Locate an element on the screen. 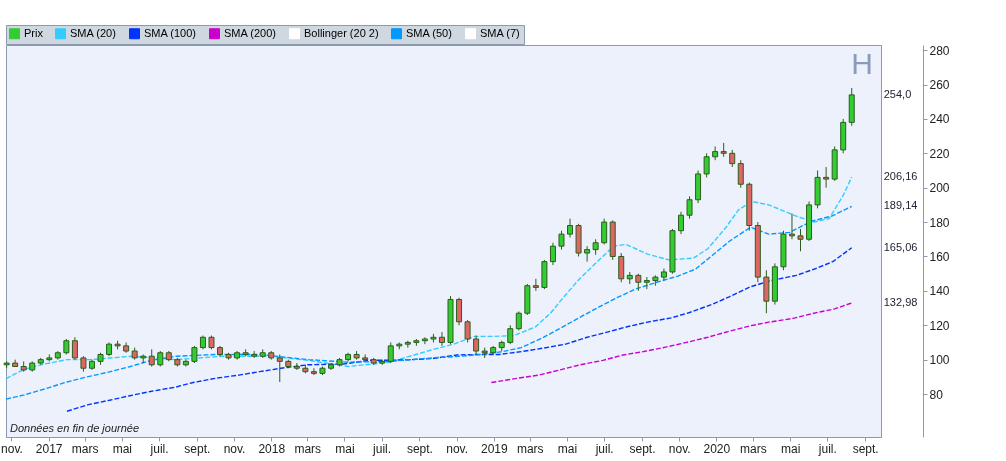 The height and width of the screenshot is (461, 1006). x-tick-label: 2018 is located at coordinates (272, 448).